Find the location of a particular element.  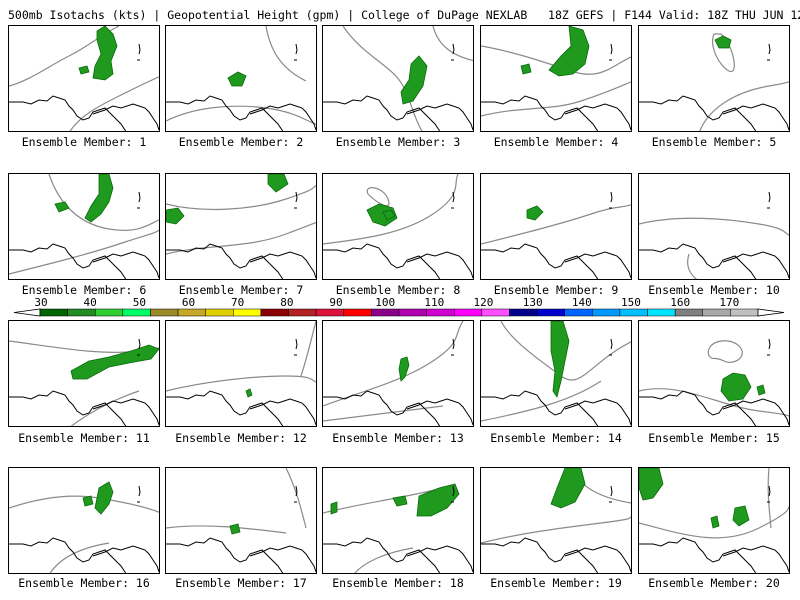

ensemble-member-2-map is located at coordinates (241, 78).